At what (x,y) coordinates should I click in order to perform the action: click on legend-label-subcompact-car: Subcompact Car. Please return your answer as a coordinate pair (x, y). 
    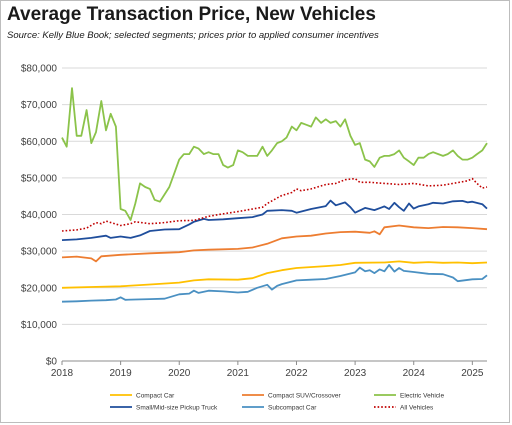
    Looking at the image, I should click on (292, 408).